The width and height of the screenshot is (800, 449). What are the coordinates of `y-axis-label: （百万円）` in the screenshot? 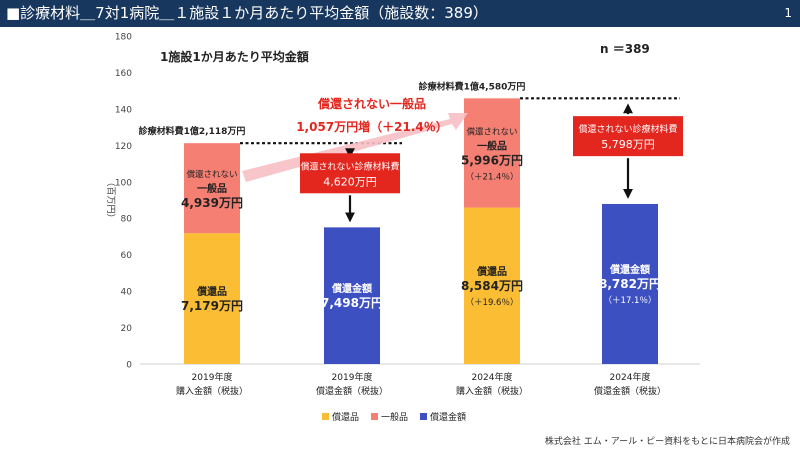 It's located at (110, 199).